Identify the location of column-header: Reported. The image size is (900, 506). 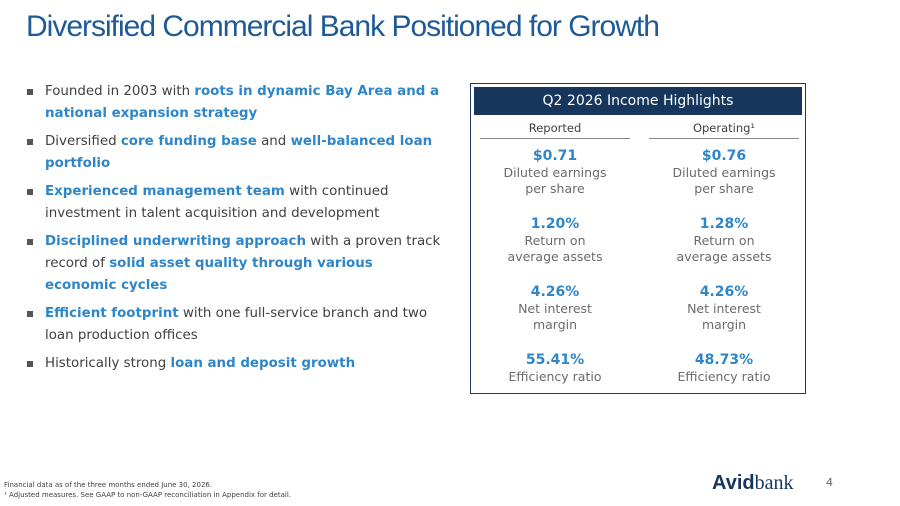
(555, 128).